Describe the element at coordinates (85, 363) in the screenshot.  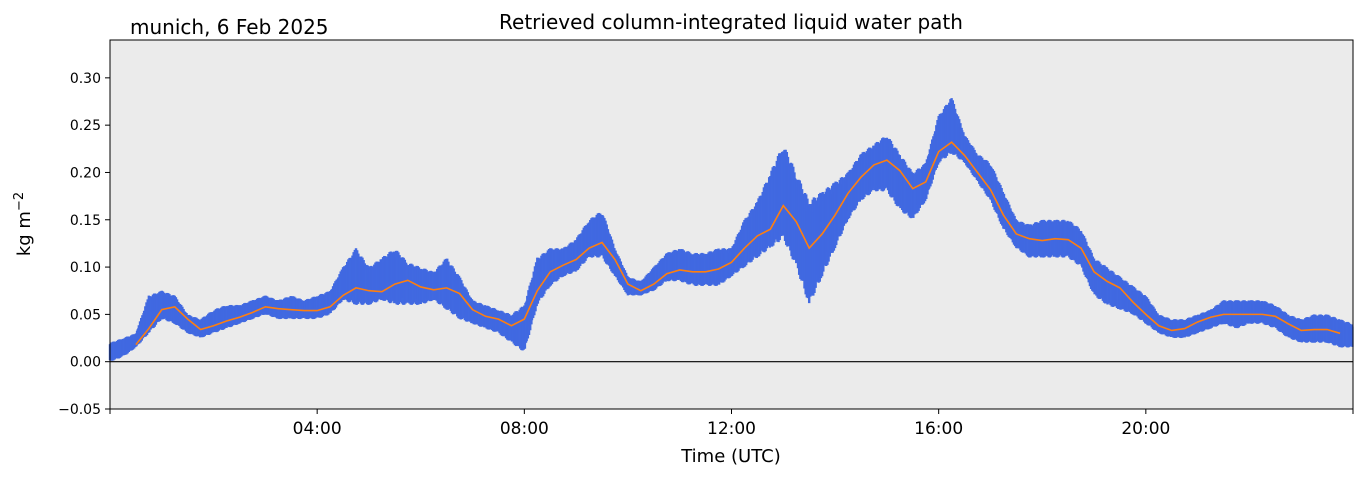
I see `y-tick-label: 0.00` at that location.